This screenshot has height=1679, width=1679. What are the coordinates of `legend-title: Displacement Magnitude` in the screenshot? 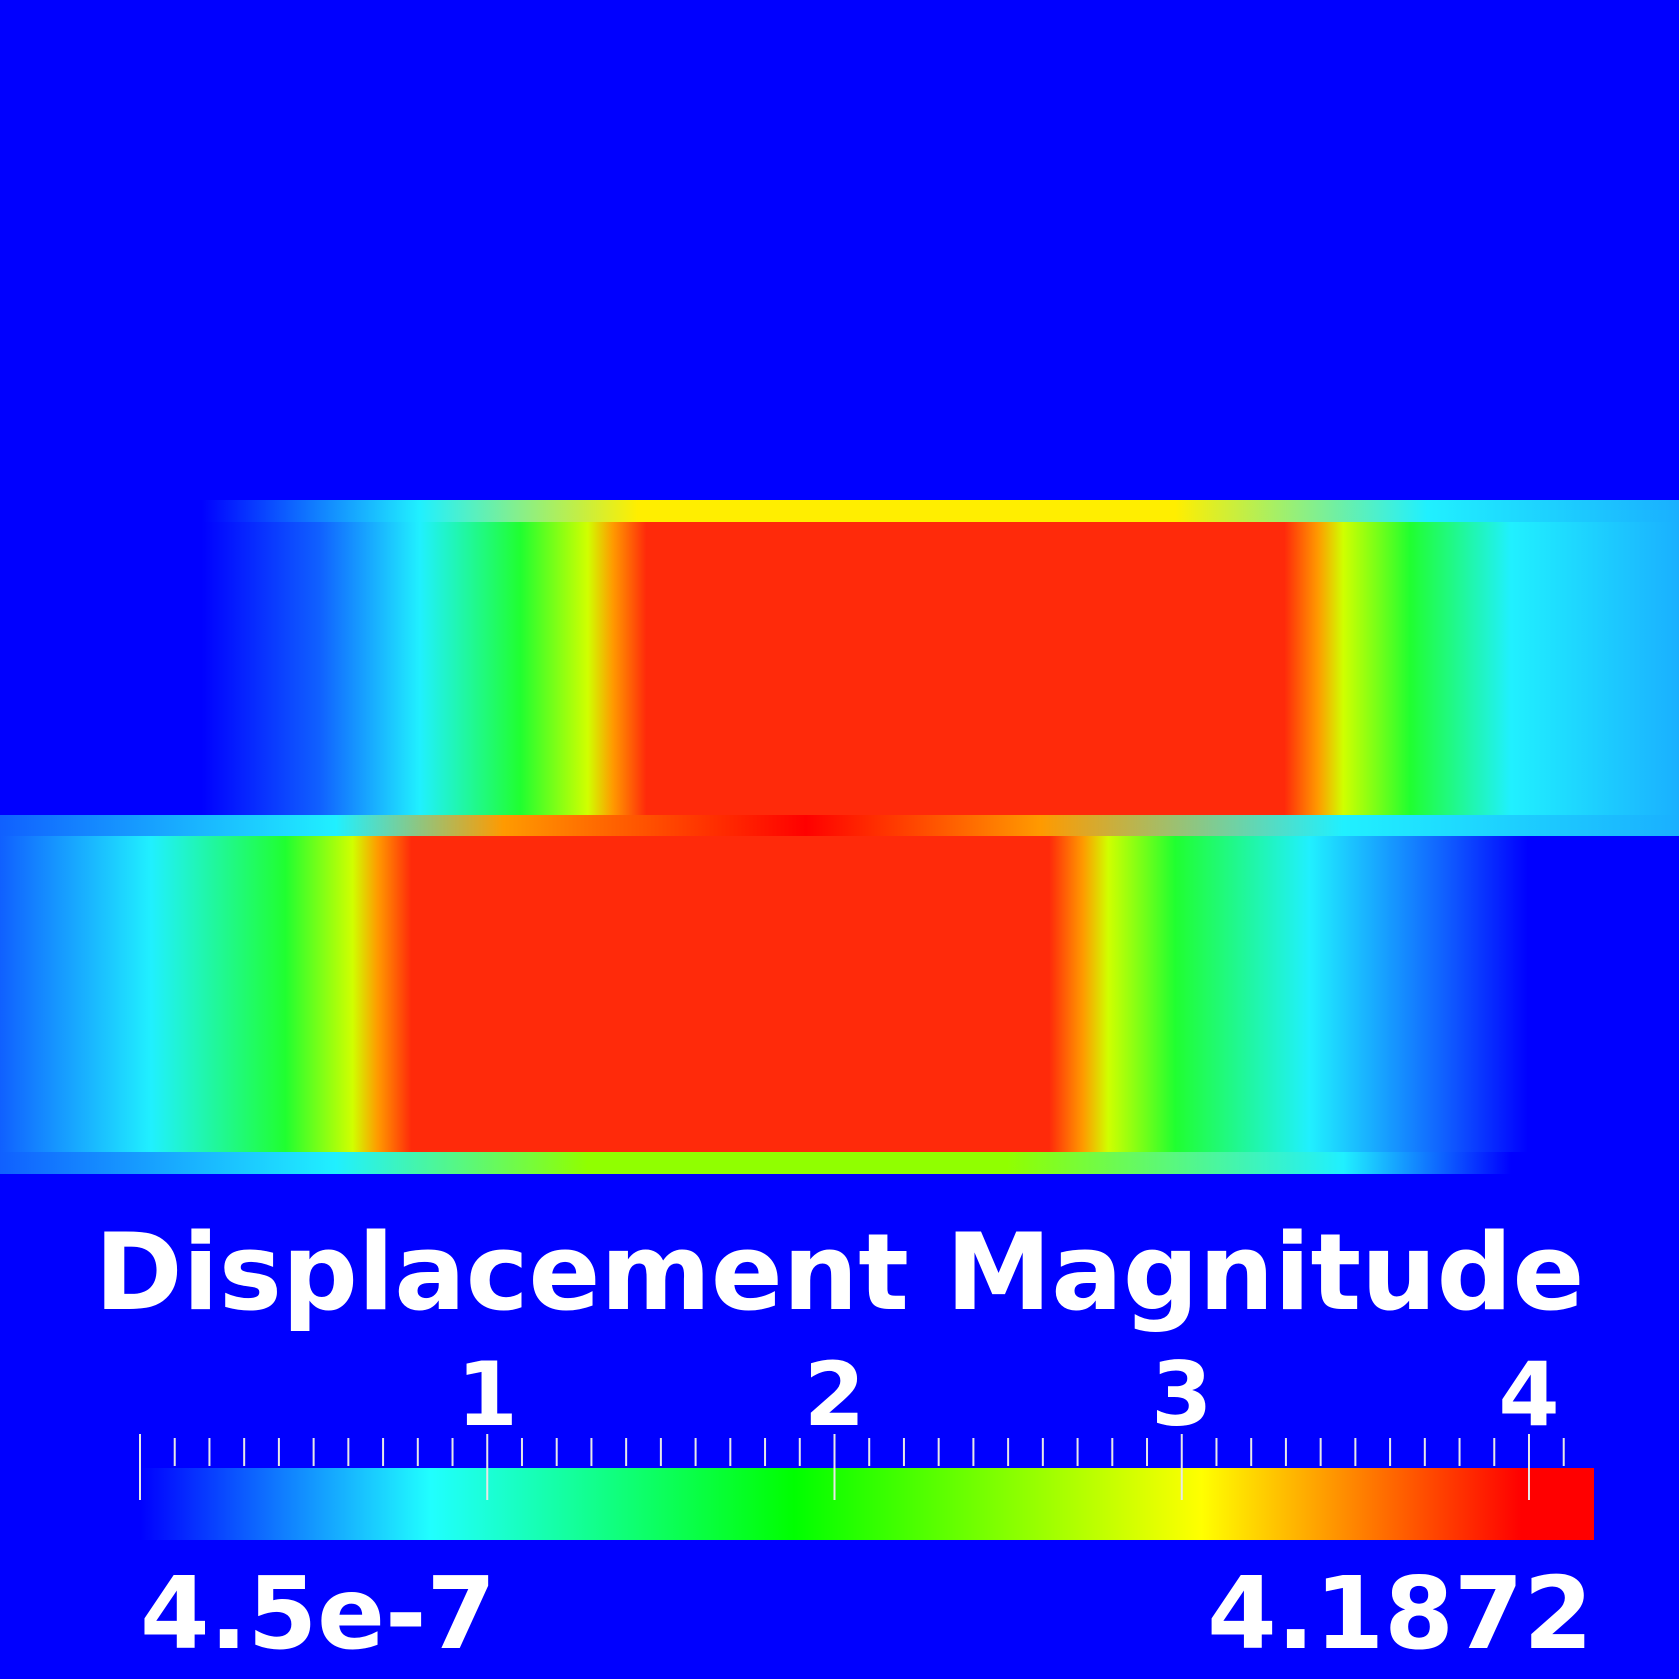 It's located at (839, 1272).